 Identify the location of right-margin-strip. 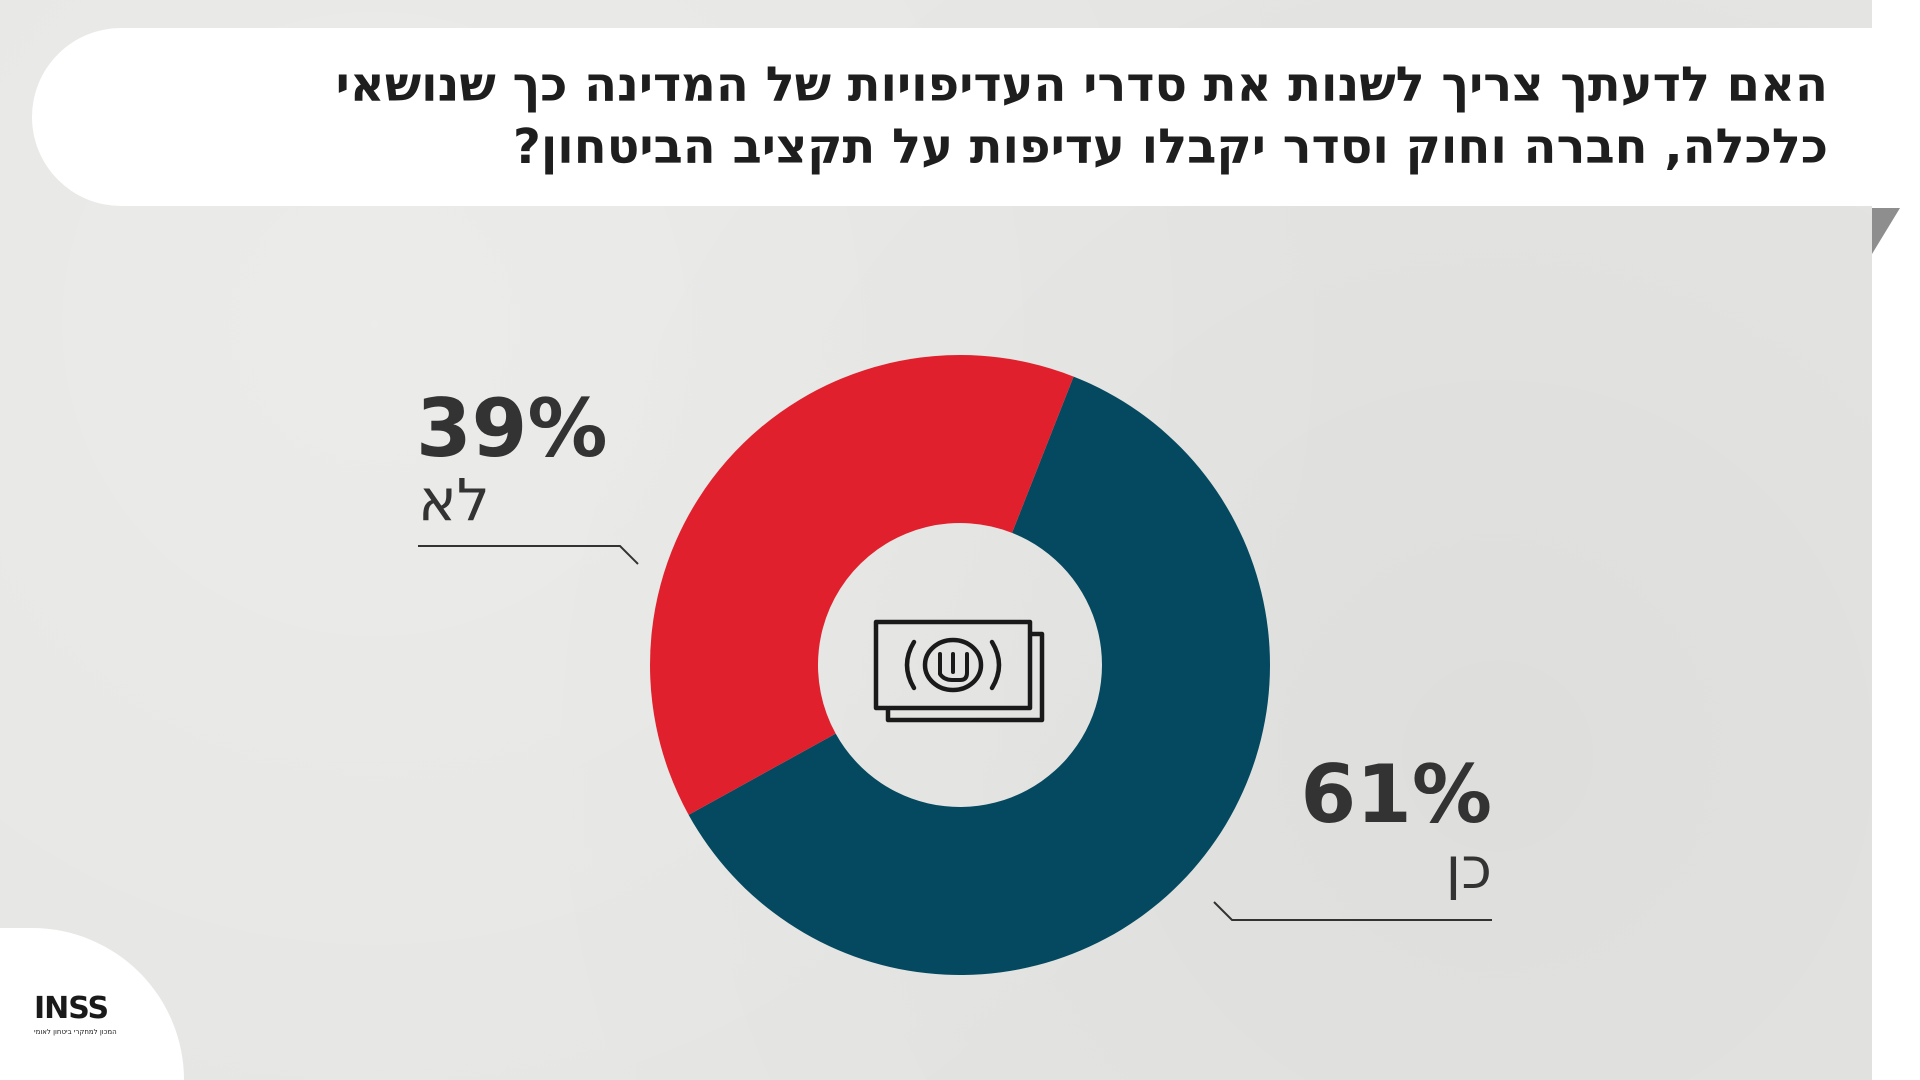
(1896, 540).